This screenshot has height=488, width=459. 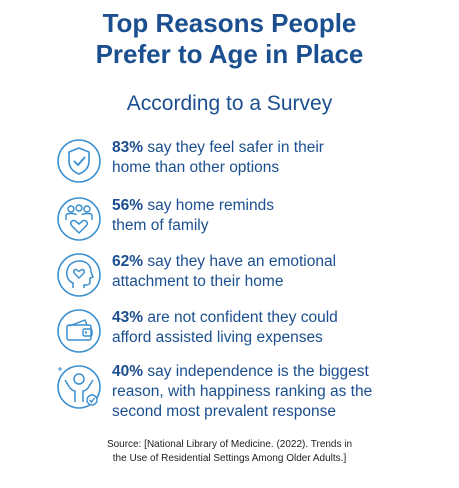 I want to click on reason-line-2: them of family, so click(x=160, y=225).